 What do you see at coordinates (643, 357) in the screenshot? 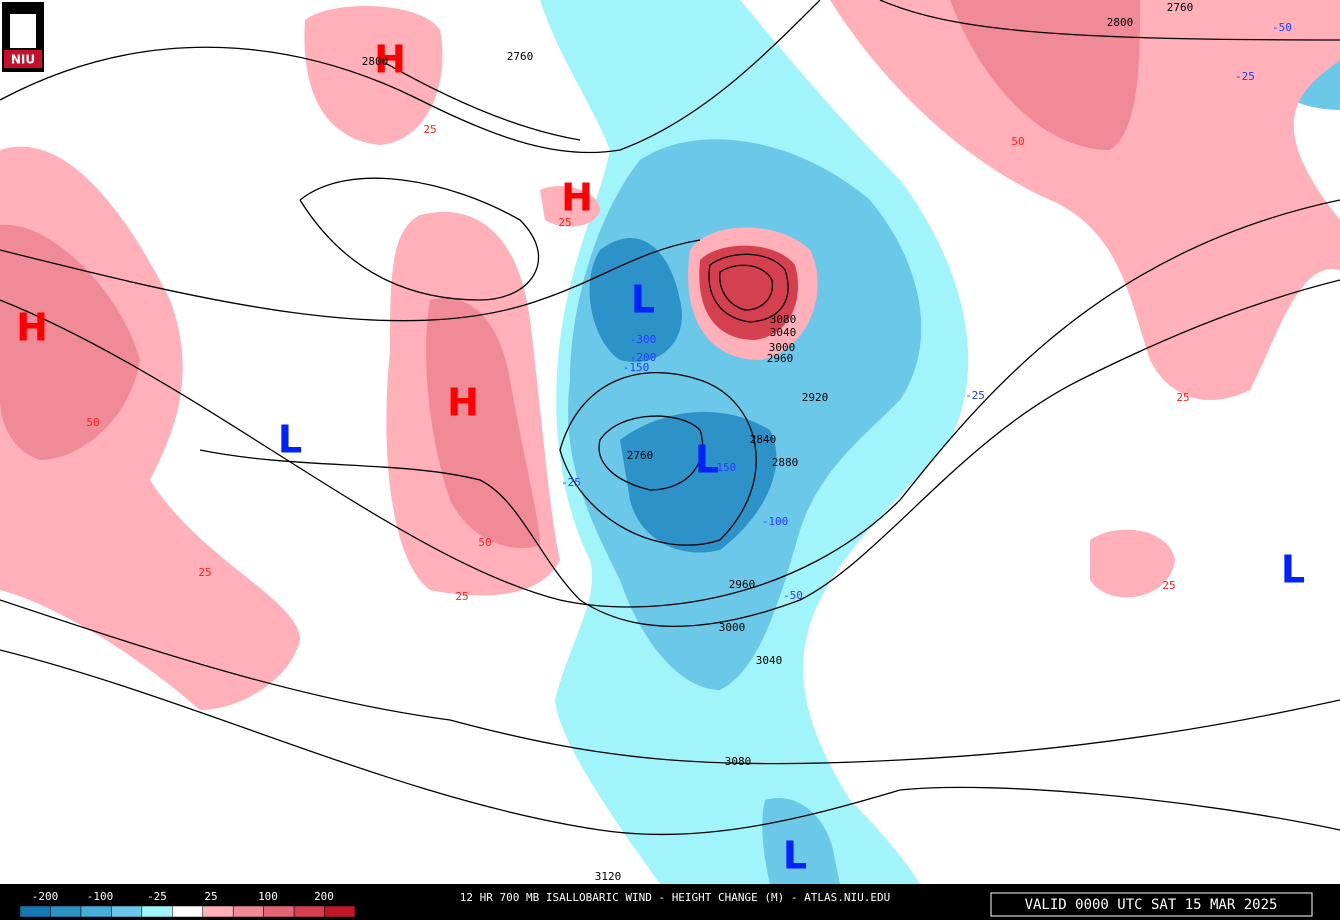
I see `change-label: -200` at bounding box center [643, 357].